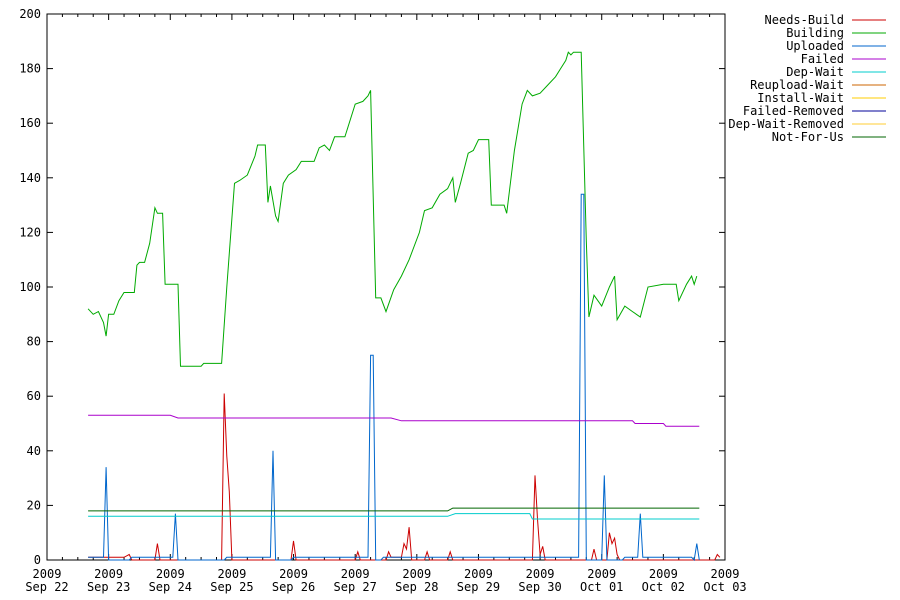 The image size is (900, 600). What do you see at coordinates (786, 124) in the screenshot?
I see `legend-label: Dep-Wait-Removed` at bounding box center [786, 124].